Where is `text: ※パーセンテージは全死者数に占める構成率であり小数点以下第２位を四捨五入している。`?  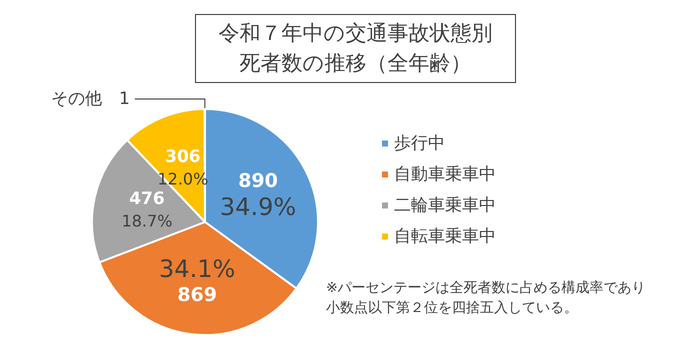 text: ※パーセンテージは全死者数に占める構成率であり小数点以下第２位を四捨五入している。 is located at coordinates (486, 298).